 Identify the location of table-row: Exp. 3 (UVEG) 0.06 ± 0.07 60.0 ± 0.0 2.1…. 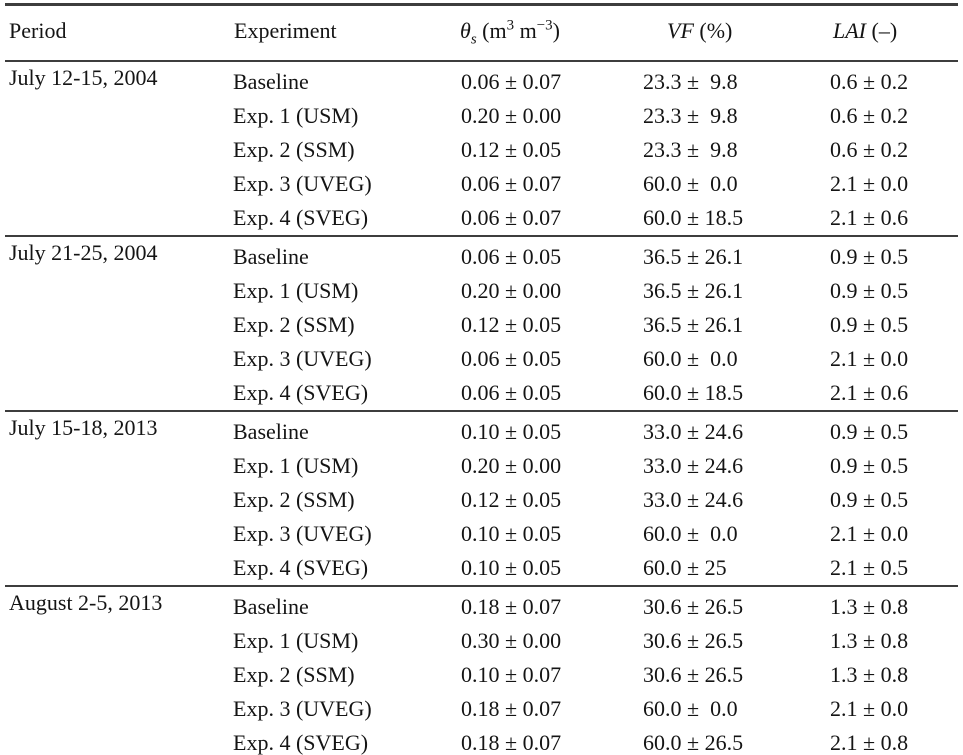
(481, 184).